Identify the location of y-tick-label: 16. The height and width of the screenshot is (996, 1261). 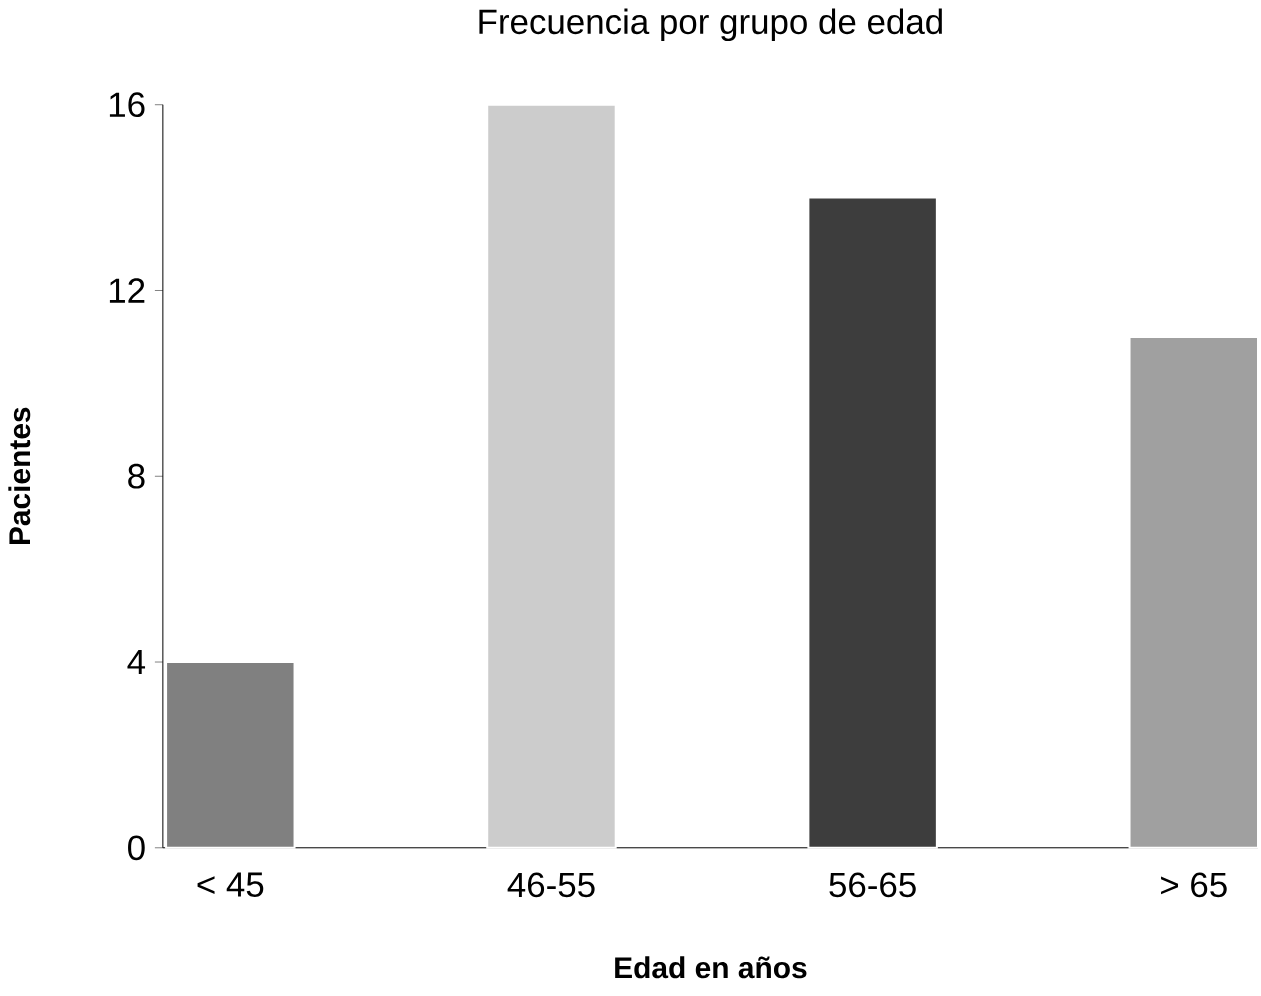
(127, 104).